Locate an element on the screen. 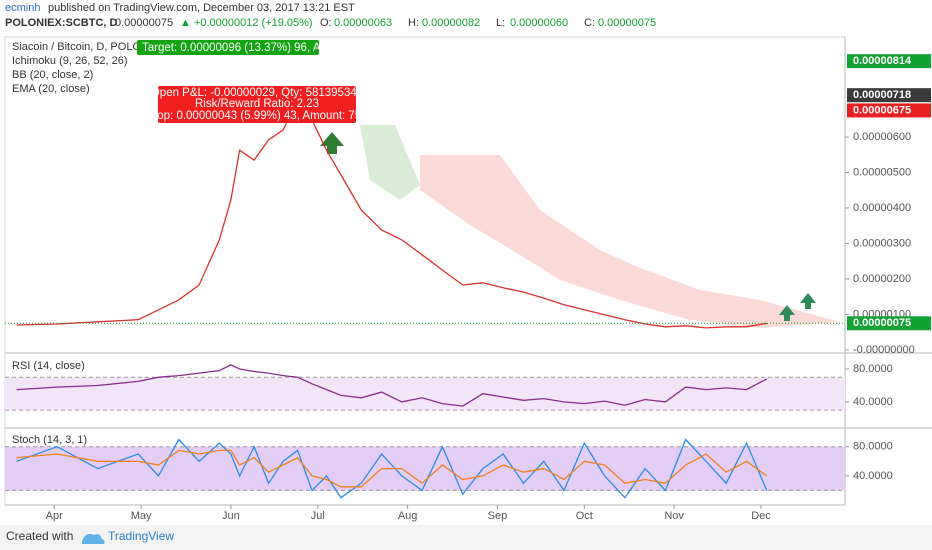 Image resolution: width=932 pixels, height=550 pixels. price-label: 0.00000675 is located at coordinates (882, 110).